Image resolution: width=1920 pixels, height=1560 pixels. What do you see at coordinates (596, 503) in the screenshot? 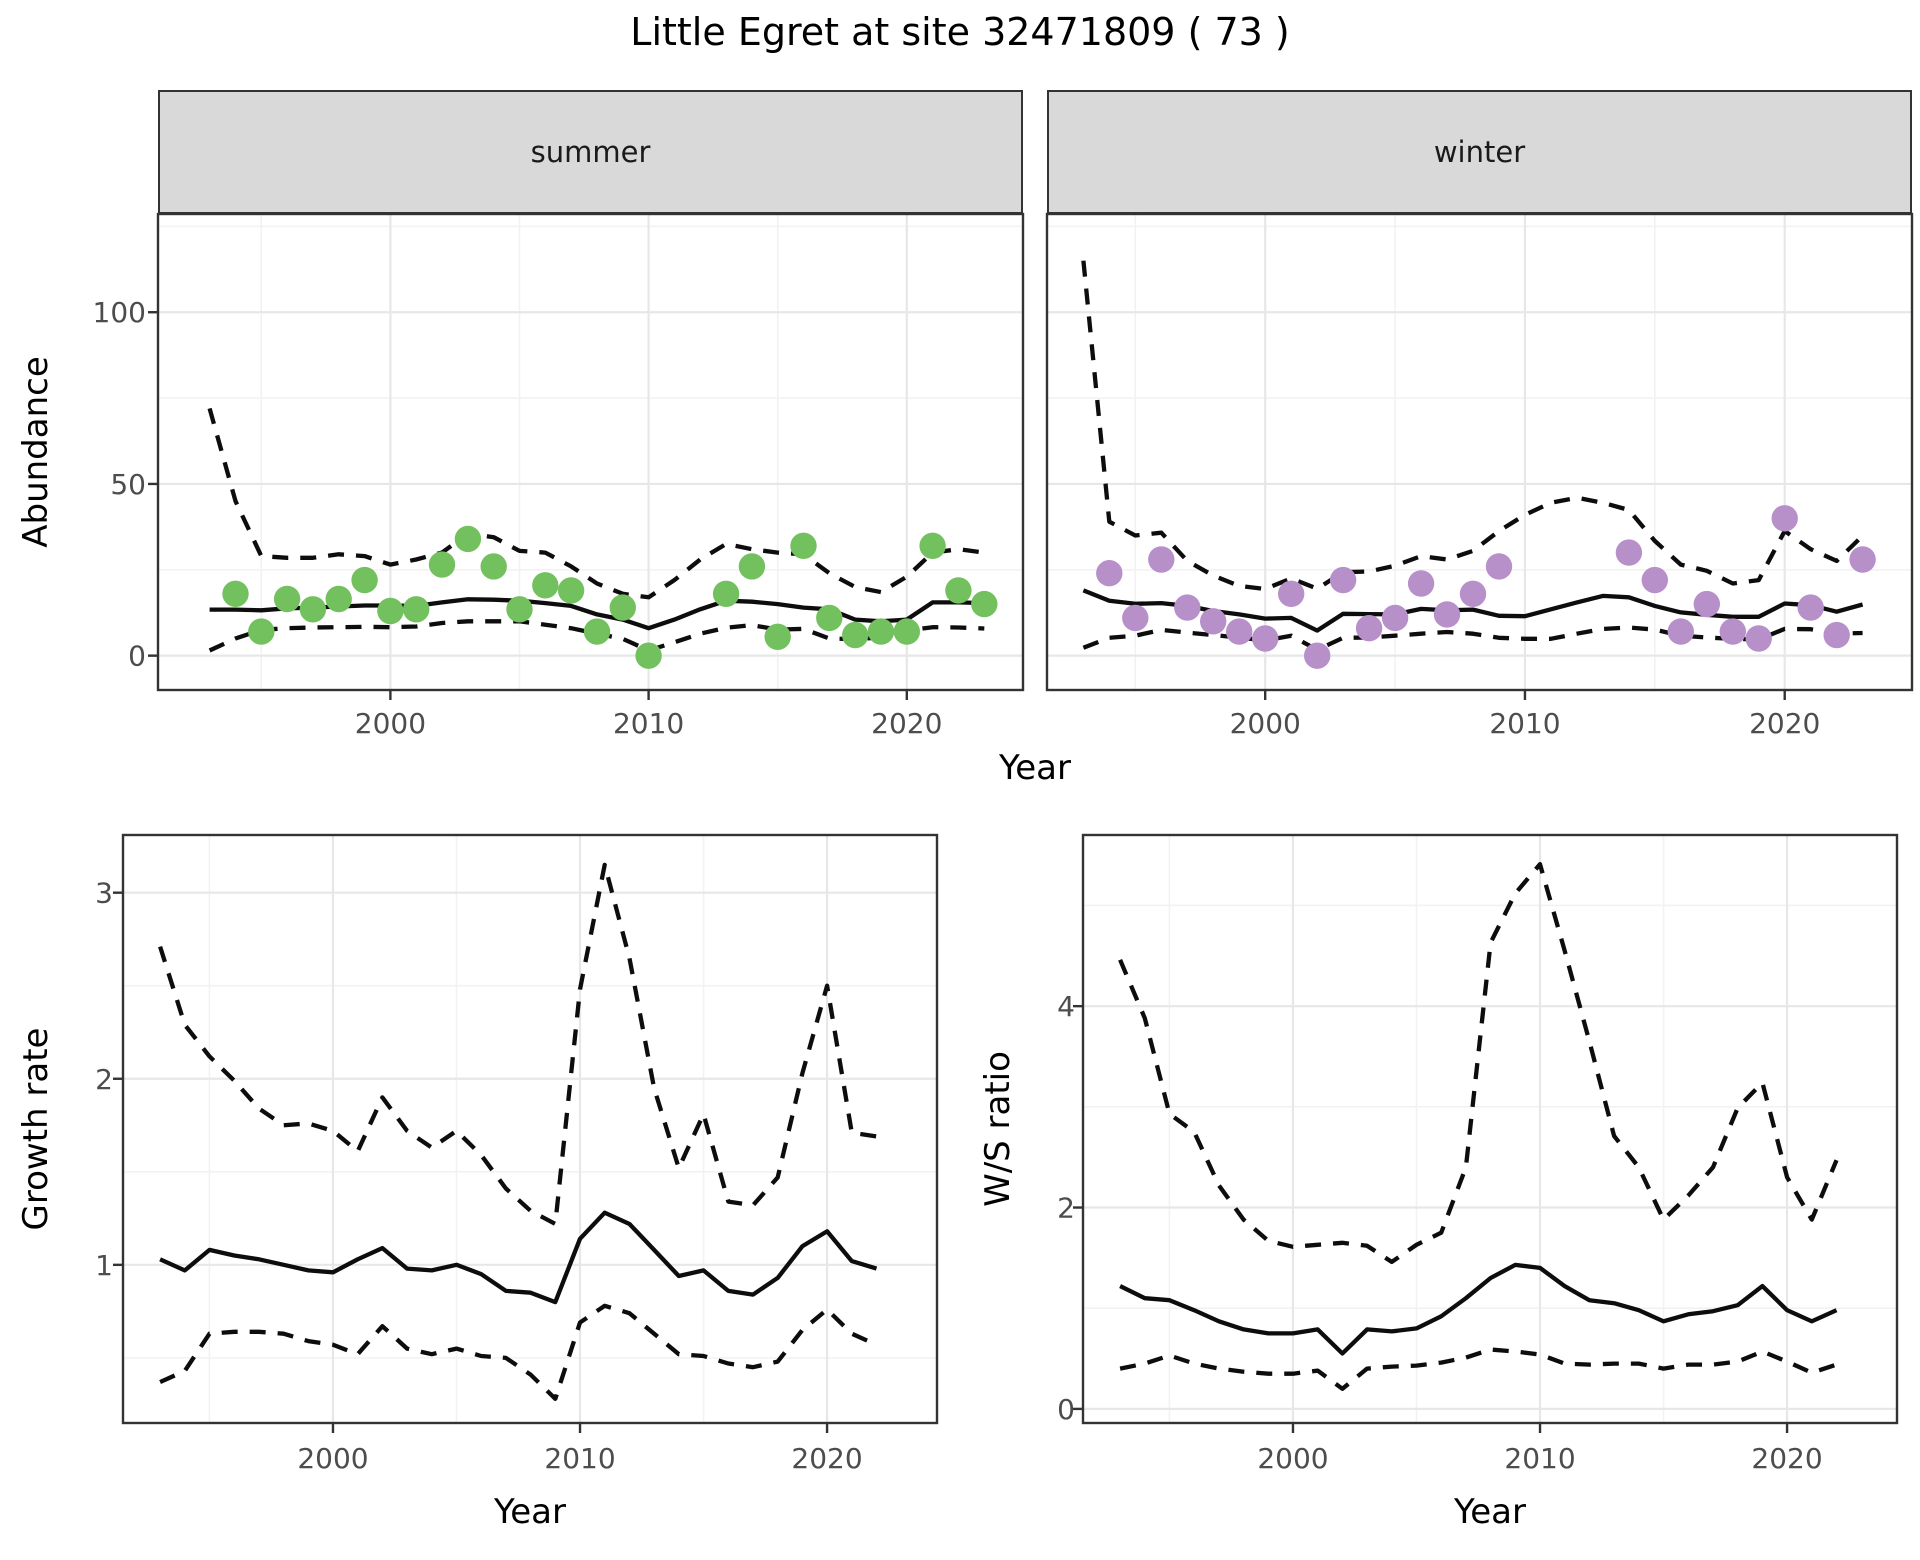
I see `abundance-summer-ci_upper-line` at bounding box center [596, 503].